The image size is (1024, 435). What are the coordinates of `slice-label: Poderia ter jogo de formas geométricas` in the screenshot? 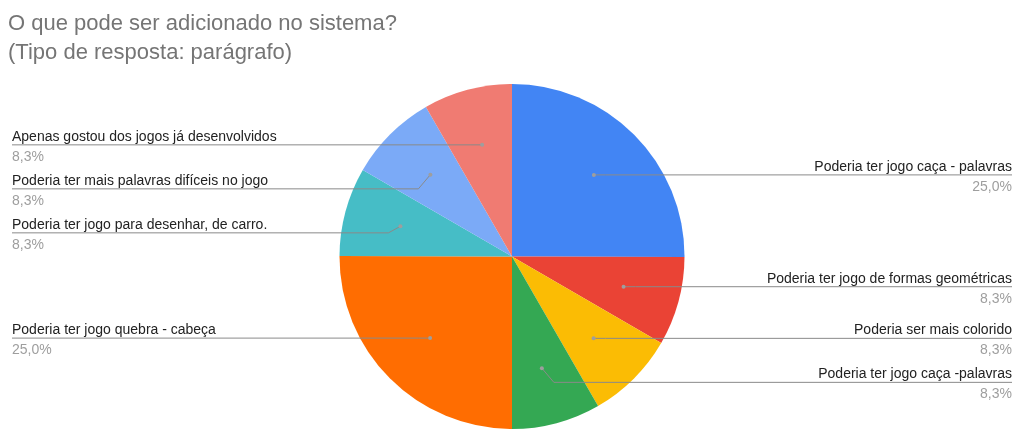 It's located at (889, 277).